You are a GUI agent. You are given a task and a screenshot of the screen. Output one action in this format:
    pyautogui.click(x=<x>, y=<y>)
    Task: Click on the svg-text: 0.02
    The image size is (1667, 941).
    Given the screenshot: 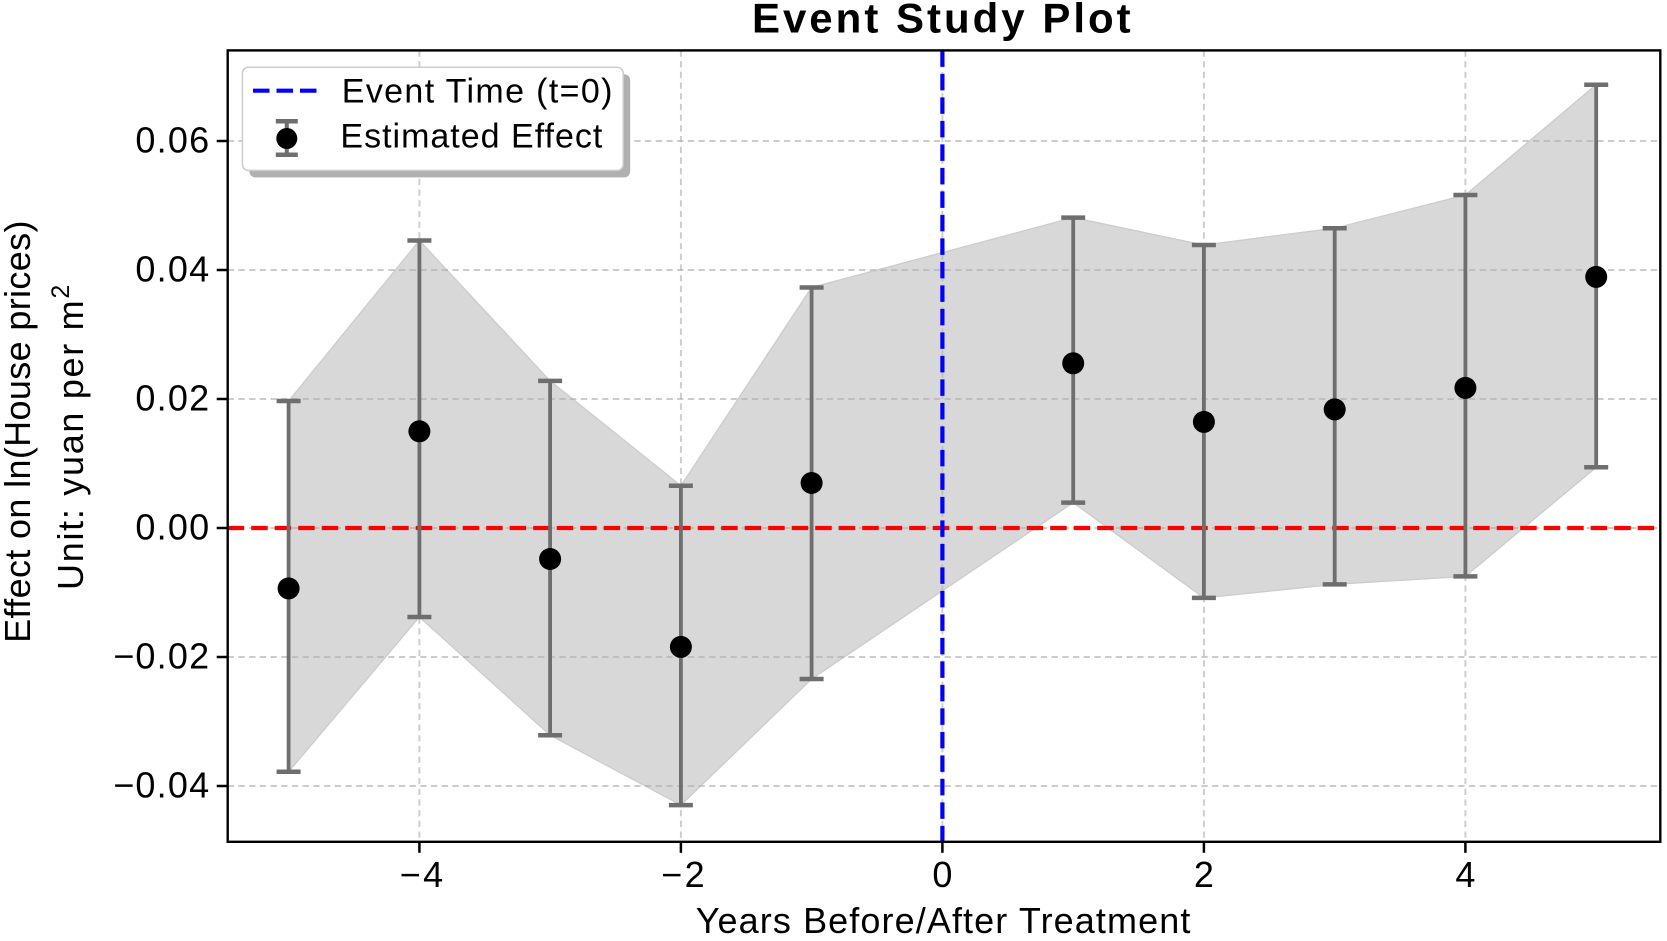 What is the action you would take?
    pyautogui.click(x=172, y=398)
    